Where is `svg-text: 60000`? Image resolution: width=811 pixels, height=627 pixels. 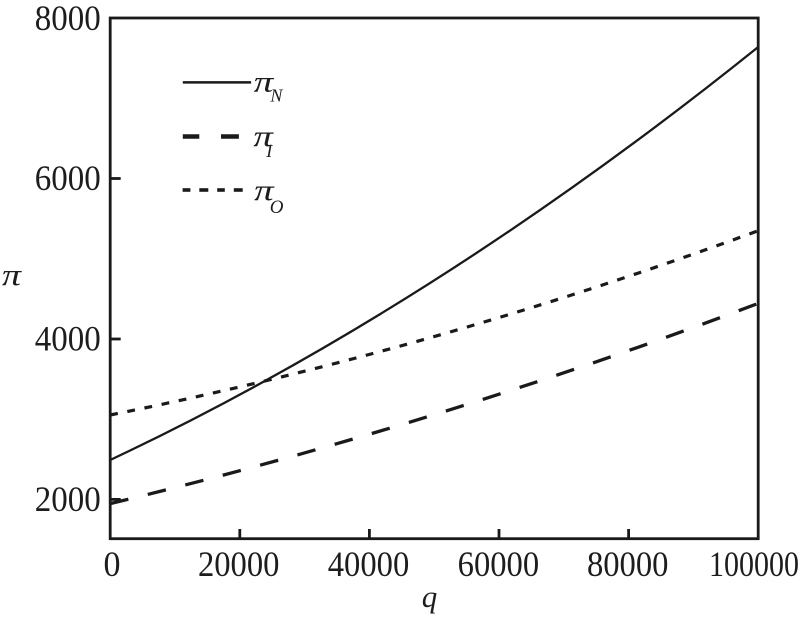 svg-text: 60000 is located at coordinates (499, 564).